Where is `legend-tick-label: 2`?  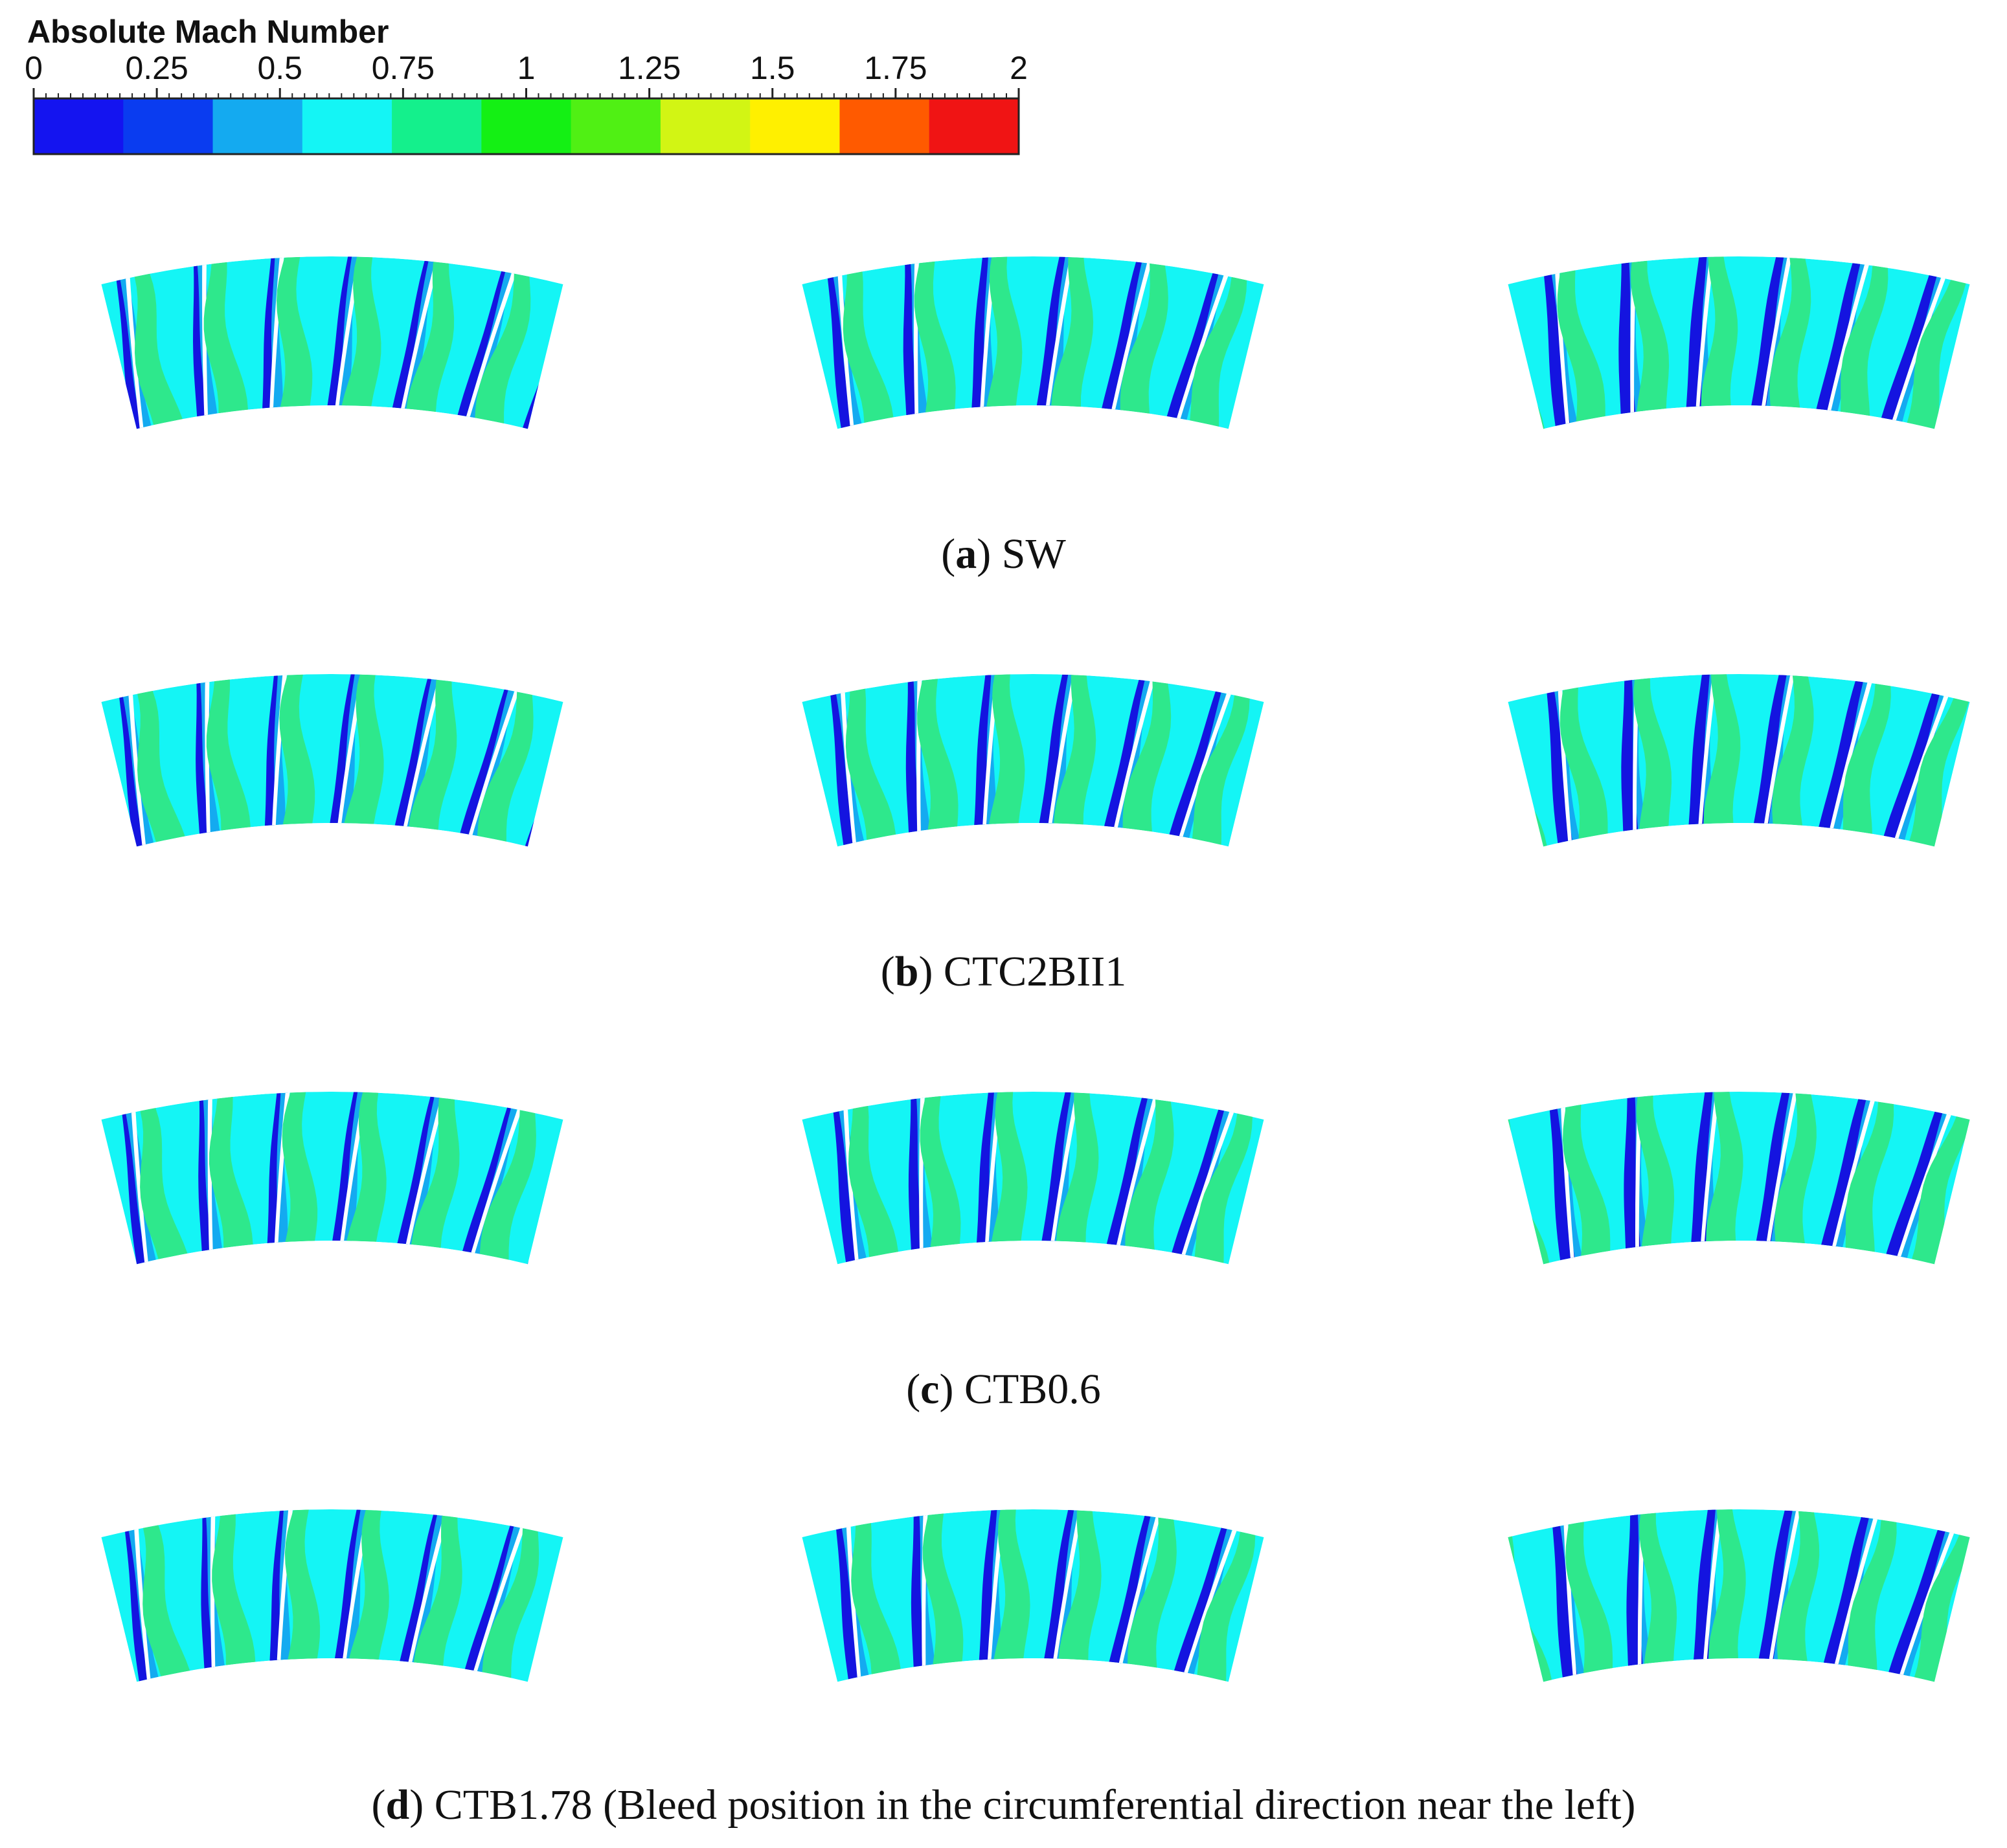 legend-tick-label: 2 is located at coordinates (1019, 68).